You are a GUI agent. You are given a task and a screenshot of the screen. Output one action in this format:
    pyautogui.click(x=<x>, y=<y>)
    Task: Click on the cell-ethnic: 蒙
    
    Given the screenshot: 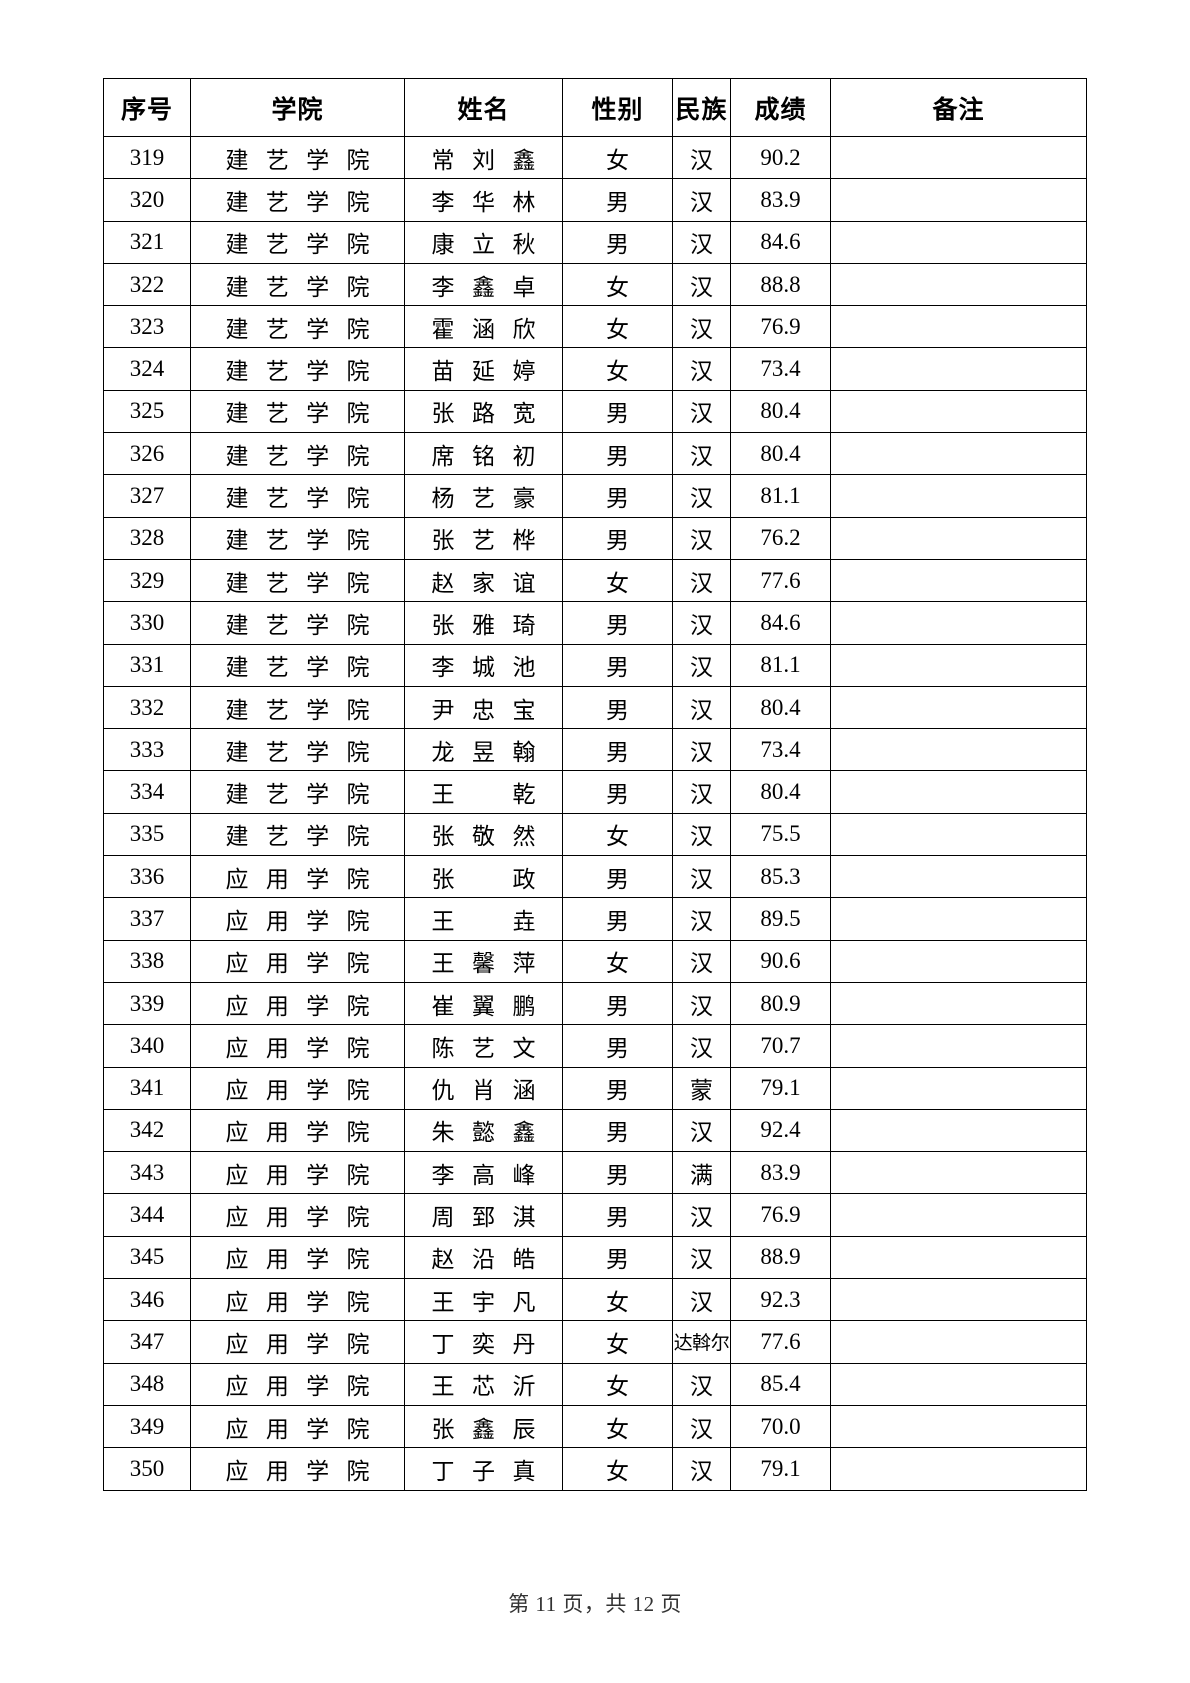 What is the action you would take?
    pyautogui.click(x=701, y=1088)
    